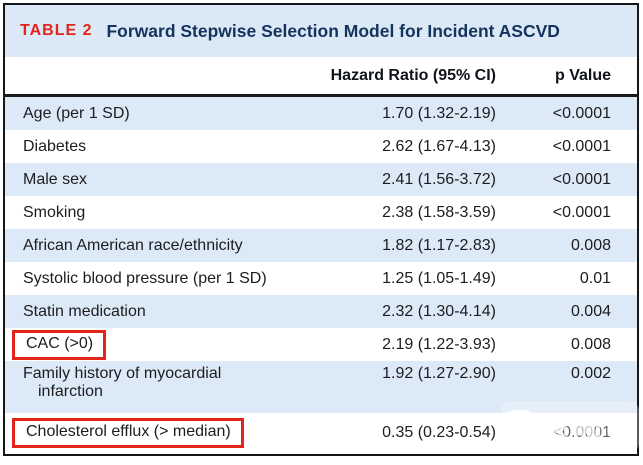  Describe the element at coordinates (122, 373) in the screenshot. I see `row-label-line1: Family history of myocardial` at that location.